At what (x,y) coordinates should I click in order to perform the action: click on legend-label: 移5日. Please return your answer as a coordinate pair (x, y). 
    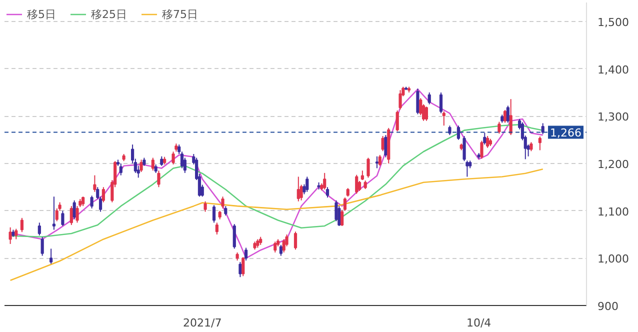
    Looking at the image, I should click on (41, 14).